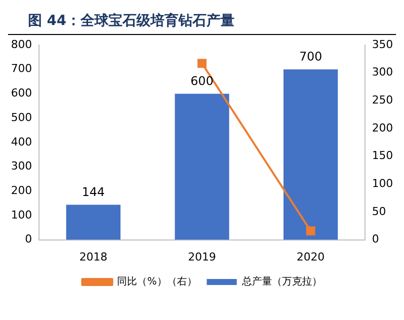  I want to click on chart-title: 图 44：全球宝石级培育钻石产量, so click(202, 21).